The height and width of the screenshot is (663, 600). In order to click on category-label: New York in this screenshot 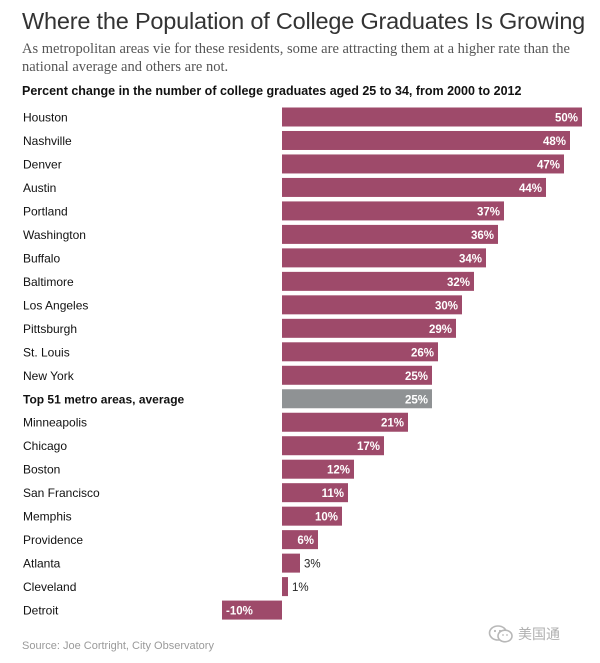, I will do `click(49, 376)`.